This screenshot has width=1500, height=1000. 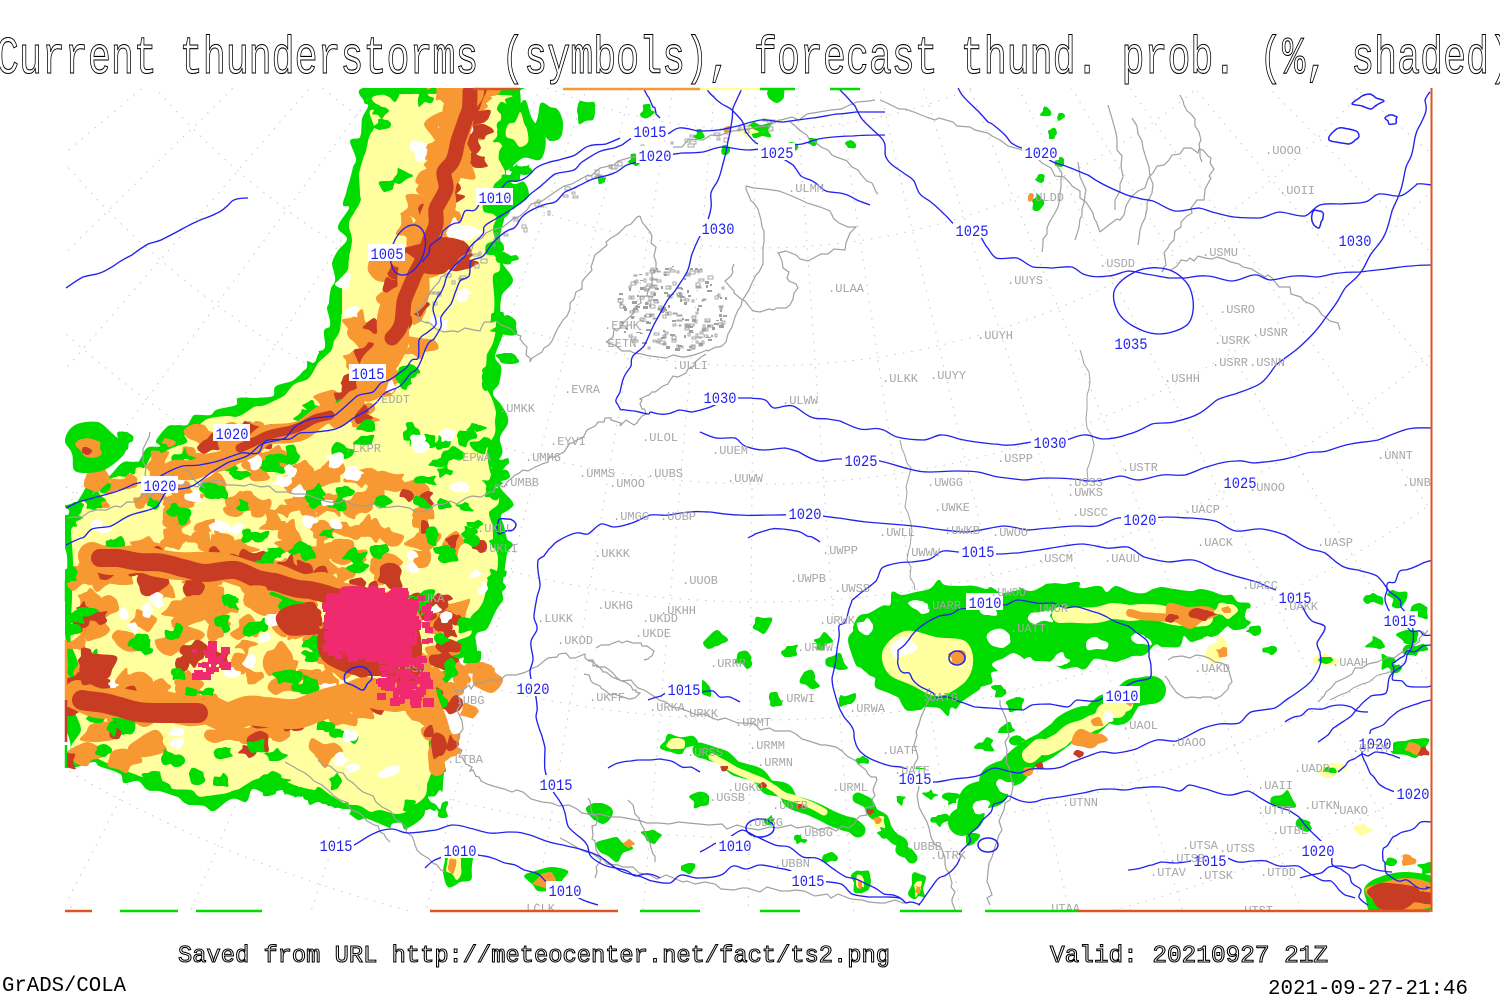 What do you see at coordinates (1312, 769) in the screenshot?
I see `svg-text: .UADD` at bounding box center [1312, 769].